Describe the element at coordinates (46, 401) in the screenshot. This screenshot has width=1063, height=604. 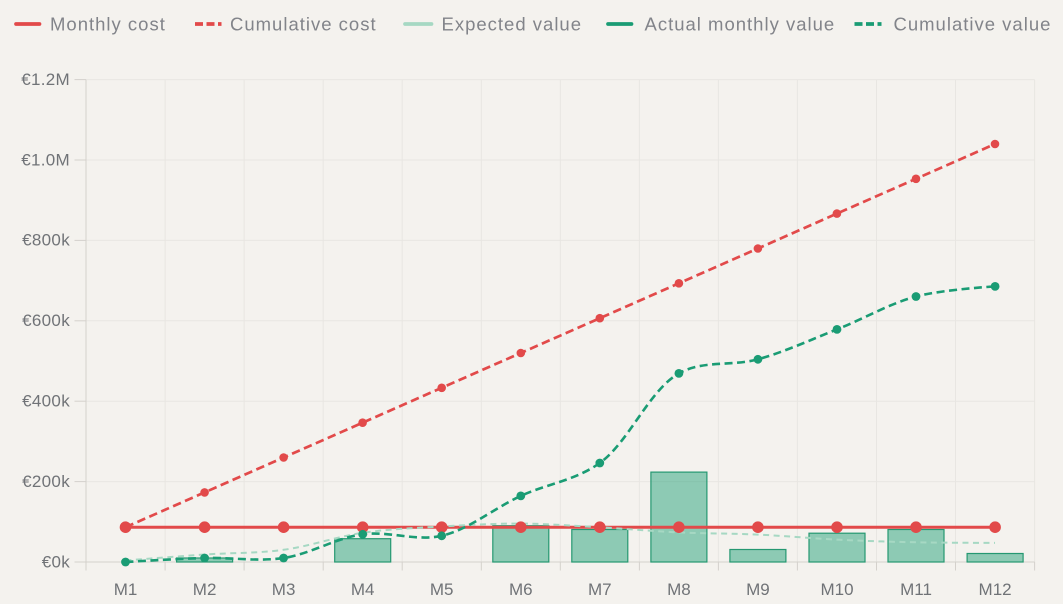
I see `svg-text: €400k` at that location.